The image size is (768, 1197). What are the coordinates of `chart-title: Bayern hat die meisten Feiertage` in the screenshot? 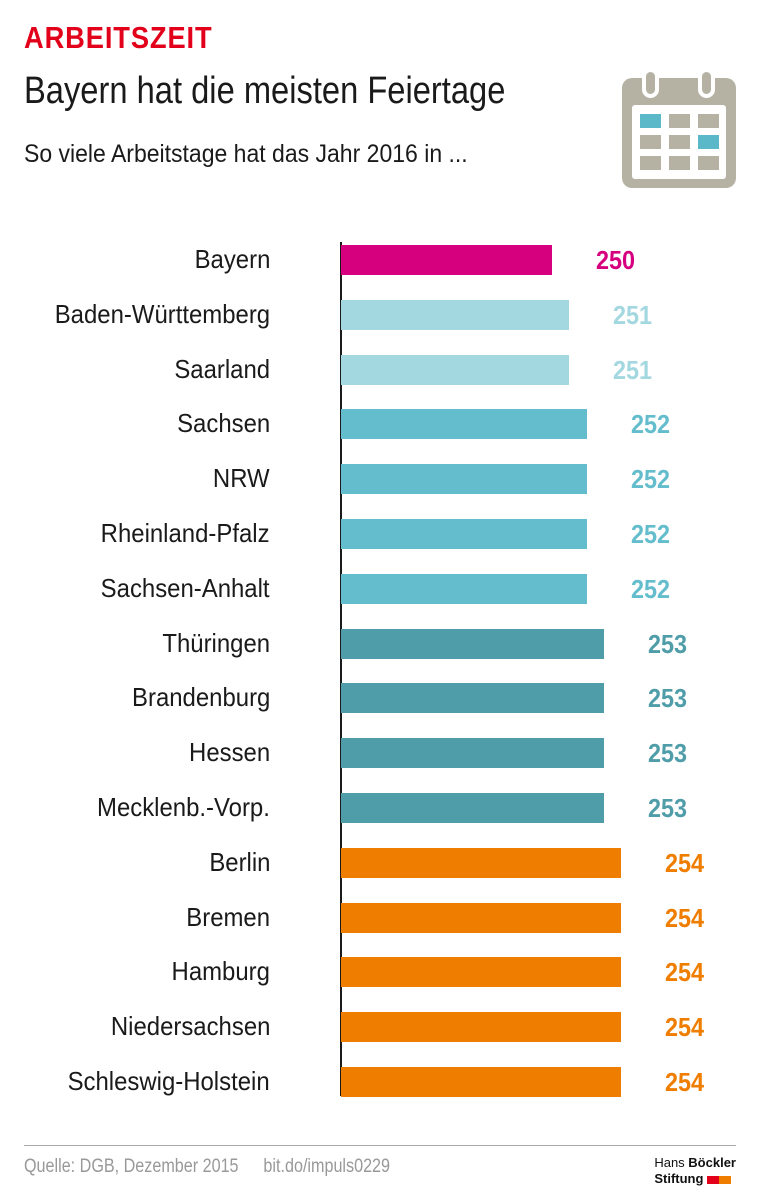 It's located at (265, 91).